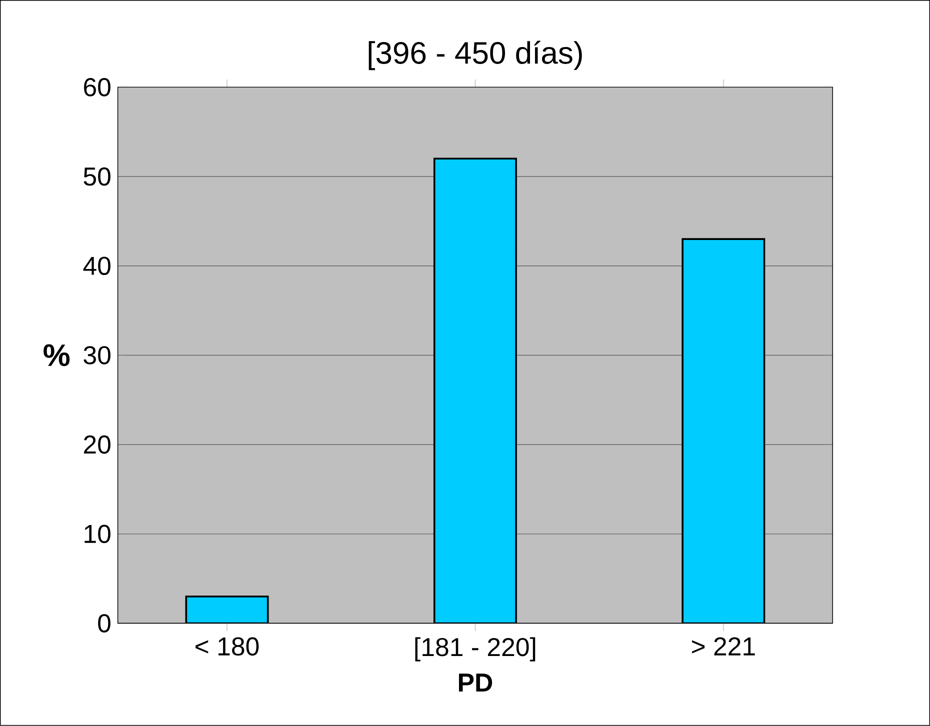  Describe the element at coordinates (97, 87) in the screenshot. I see `y-tick-label: 60` at that location.